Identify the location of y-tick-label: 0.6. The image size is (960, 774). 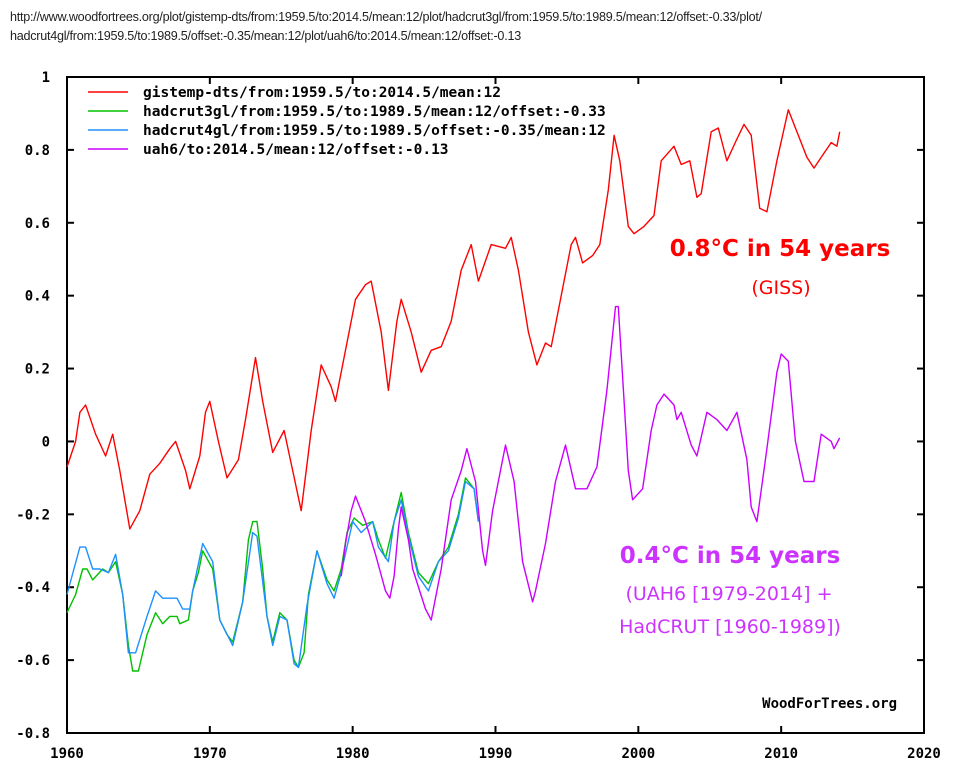
(37, 224).